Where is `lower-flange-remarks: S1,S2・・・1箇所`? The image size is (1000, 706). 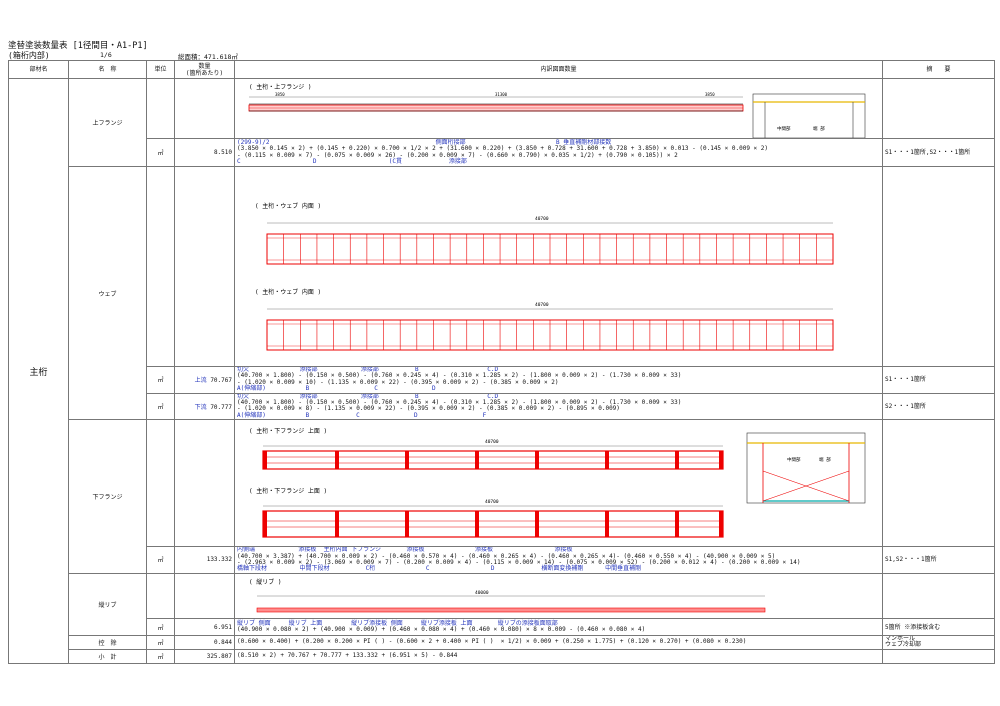 lower-flange-remarks: S1,S2・・・1箇所 is located at coordinates (938, 559).